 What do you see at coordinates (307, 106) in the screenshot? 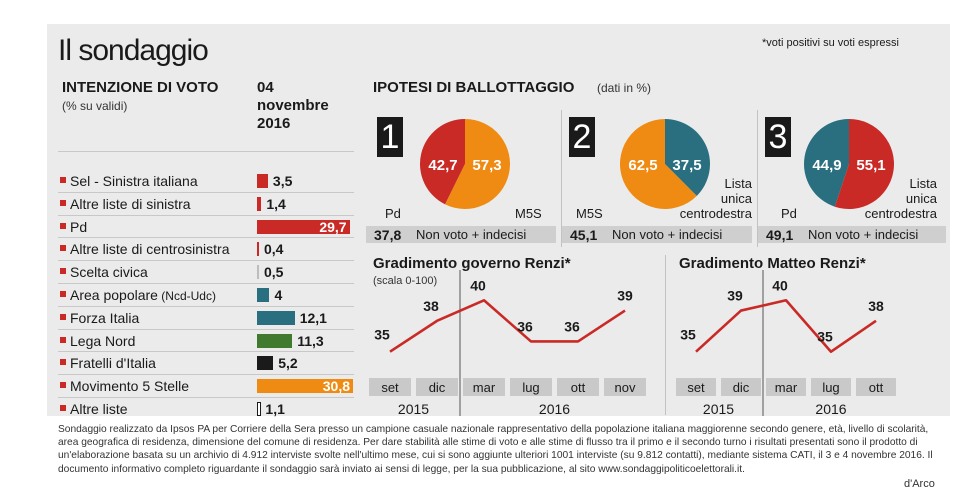
I see `voto-date: 04 novembre 2016` at bounding box center [307, 106].